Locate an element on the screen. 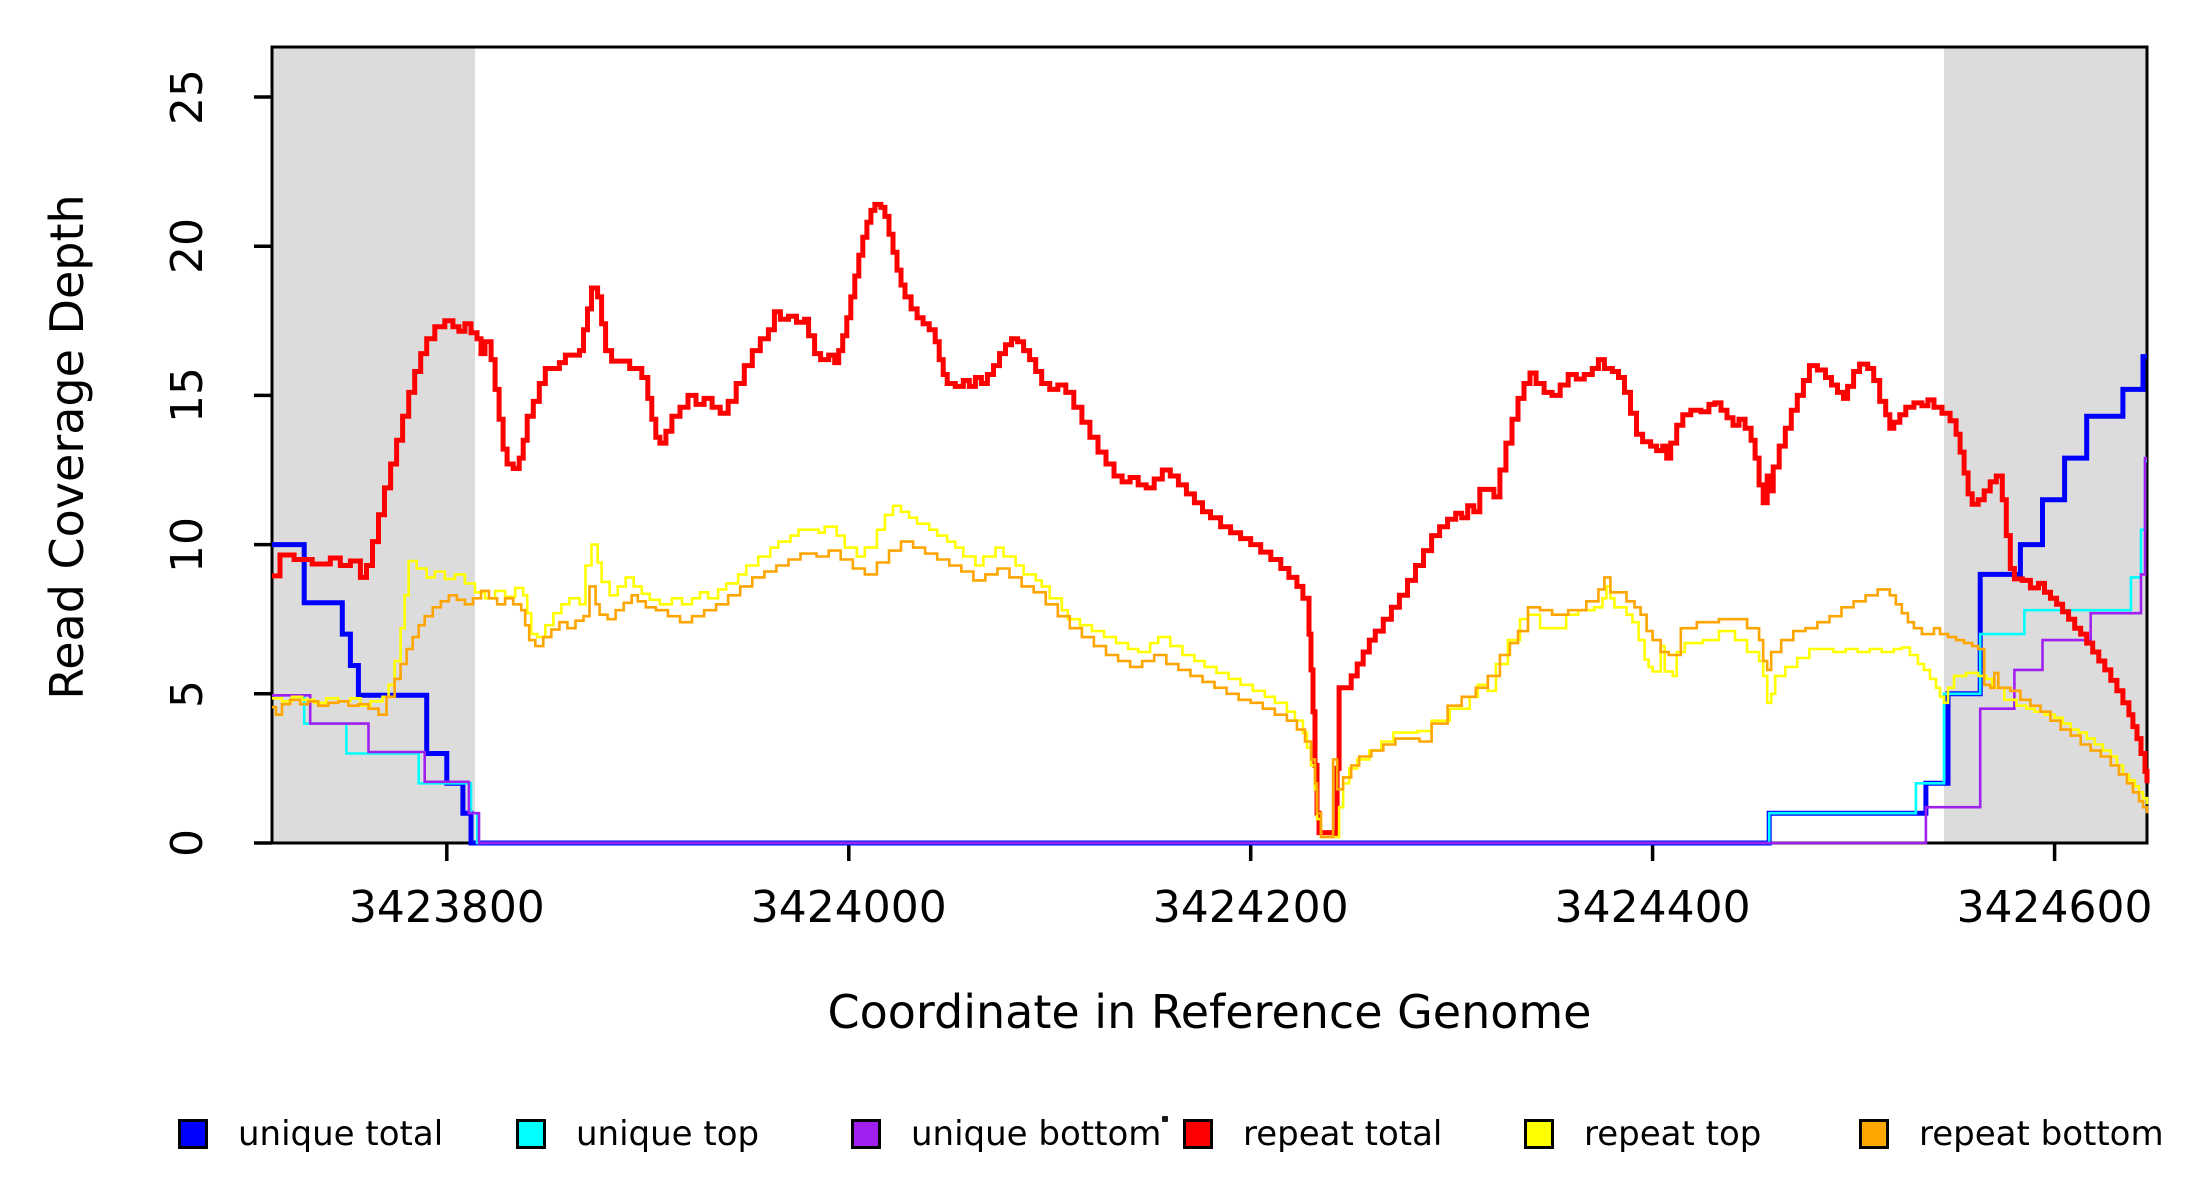  legend-item-unique-total: unique total is located at coordinates (310, 1134).